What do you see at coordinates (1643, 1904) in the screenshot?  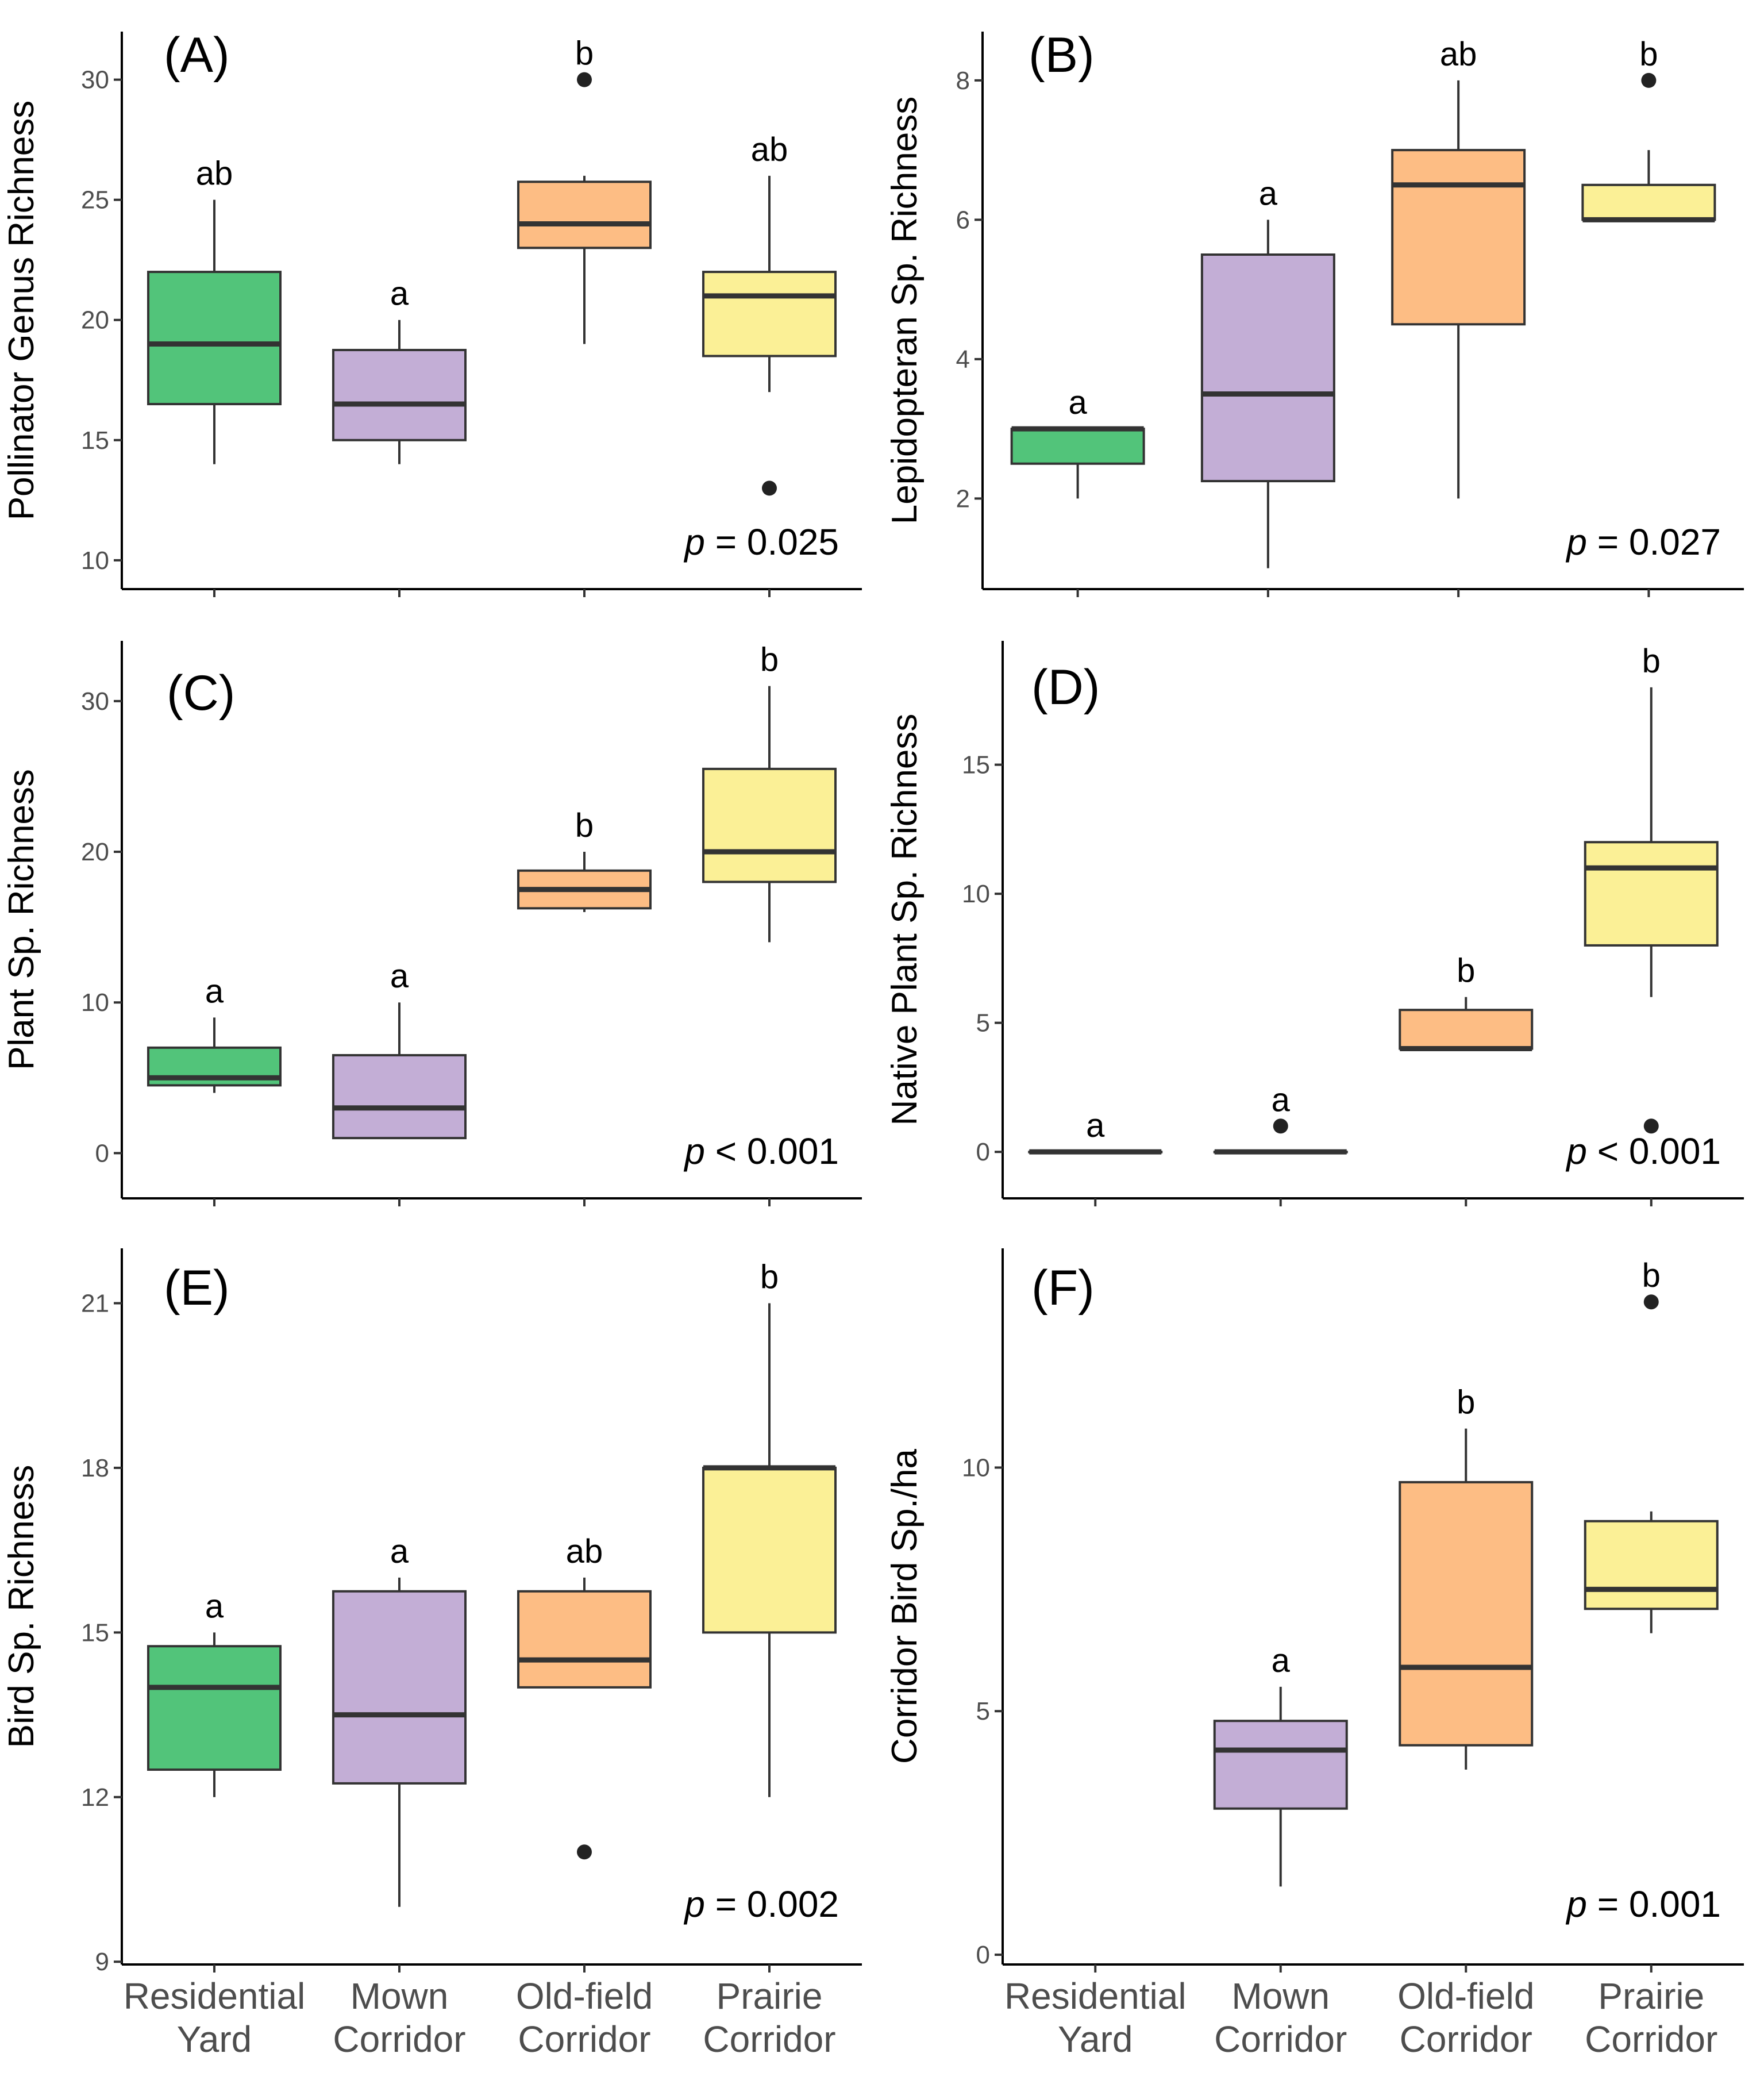 I see `p-value-label: p = 0.001` at bounding box center [1643, 1904].